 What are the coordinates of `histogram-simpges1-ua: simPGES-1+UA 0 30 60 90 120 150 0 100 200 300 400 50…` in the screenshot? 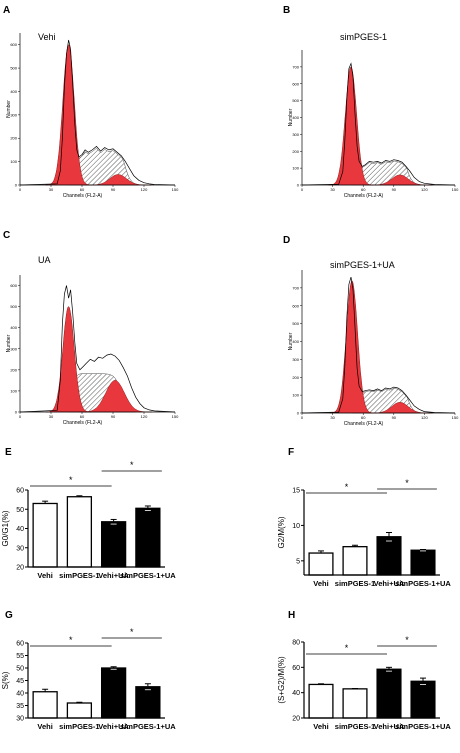 It's located at (373, 343).